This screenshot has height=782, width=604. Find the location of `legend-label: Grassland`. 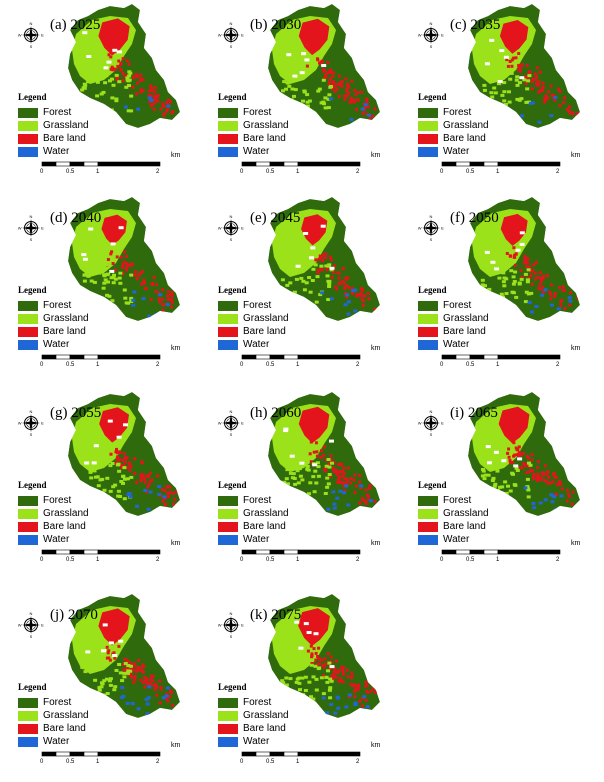

legend-label: Grassland is located at coordinates (266, 318).